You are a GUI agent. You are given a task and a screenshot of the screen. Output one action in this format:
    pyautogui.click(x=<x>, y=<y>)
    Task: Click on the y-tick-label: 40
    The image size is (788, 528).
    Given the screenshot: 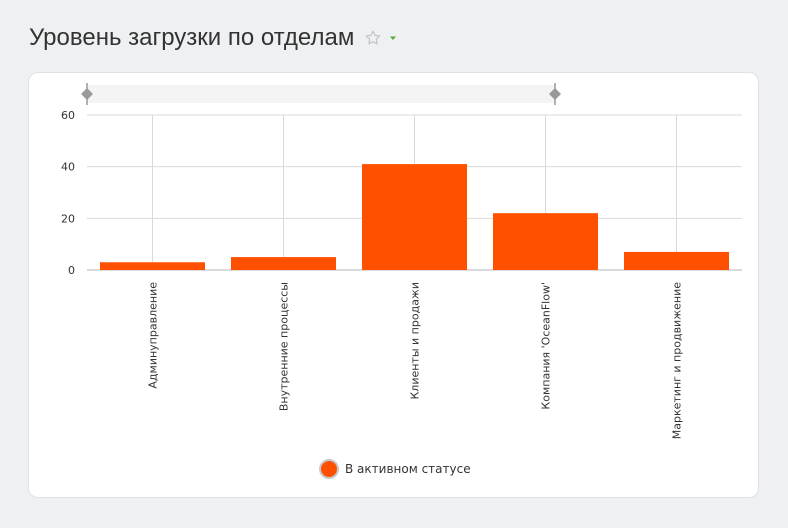 What is the action you would take?
    pyautogui.click(x=68, y=167)
    